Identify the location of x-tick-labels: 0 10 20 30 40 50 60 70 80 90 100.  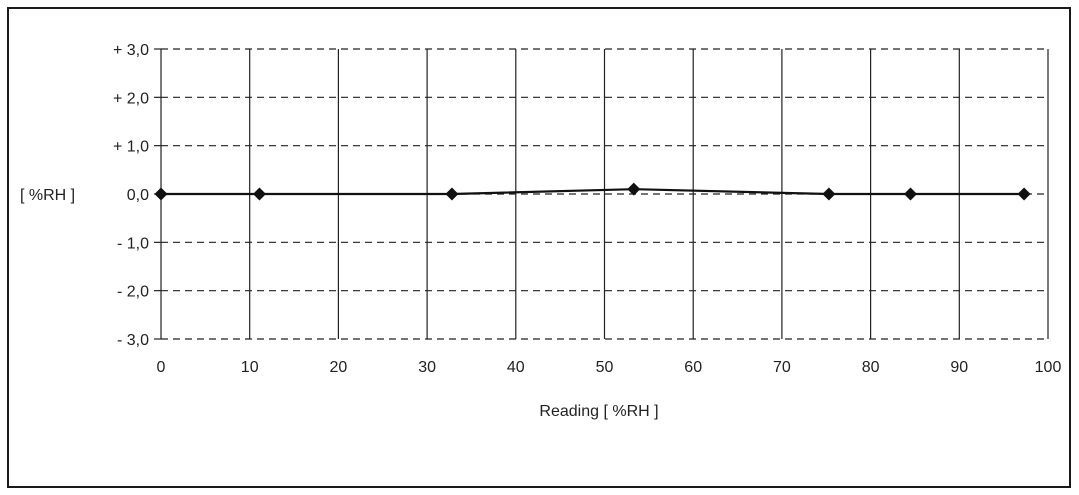
(609, 367).